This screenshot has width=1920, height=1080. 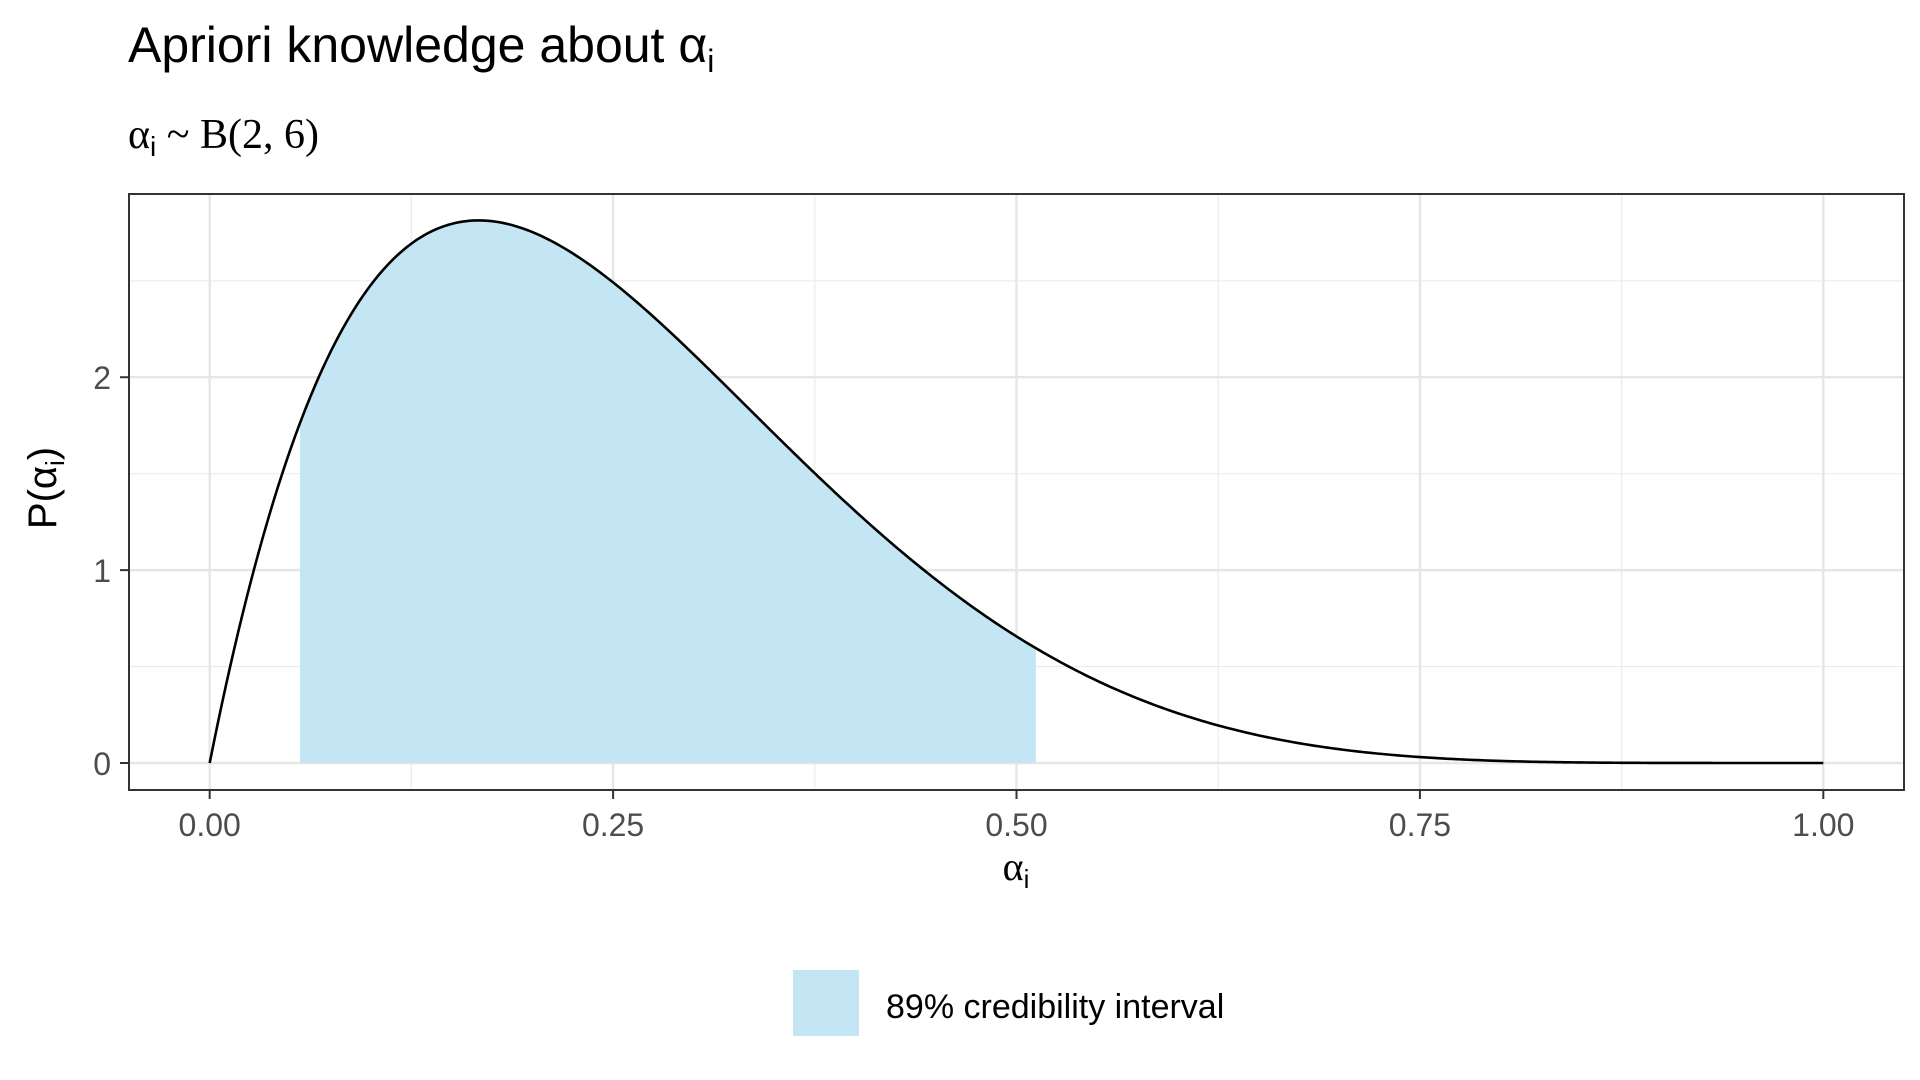 What do you see at coordinates (1016, 869) in the screenshot?
I see `x-axis-label: αi` at bounding box center [1016, 869].